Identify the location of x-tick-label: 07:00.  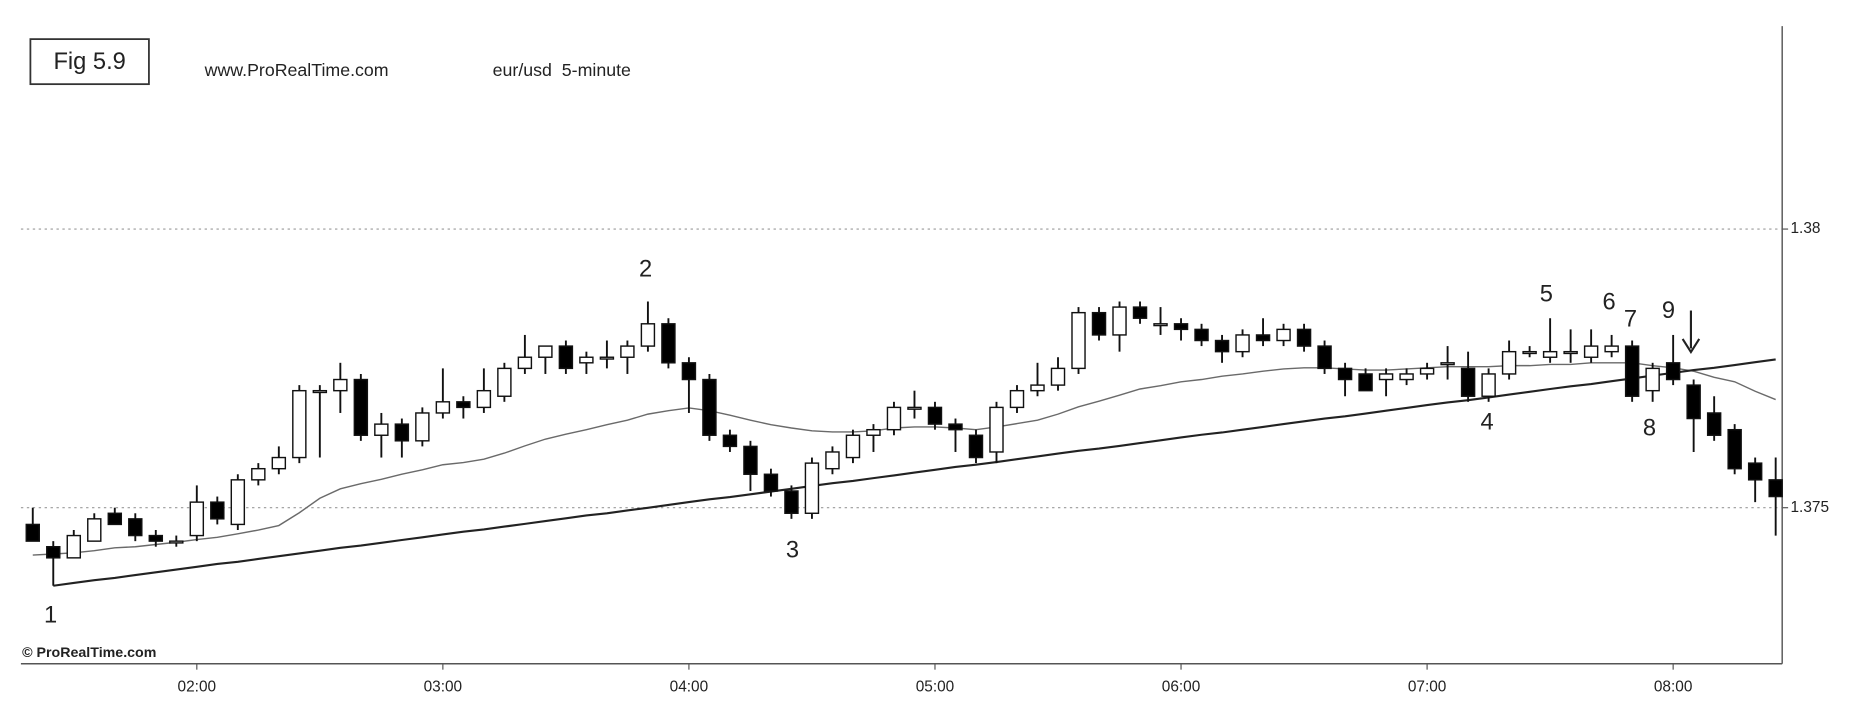
(1427, 687).